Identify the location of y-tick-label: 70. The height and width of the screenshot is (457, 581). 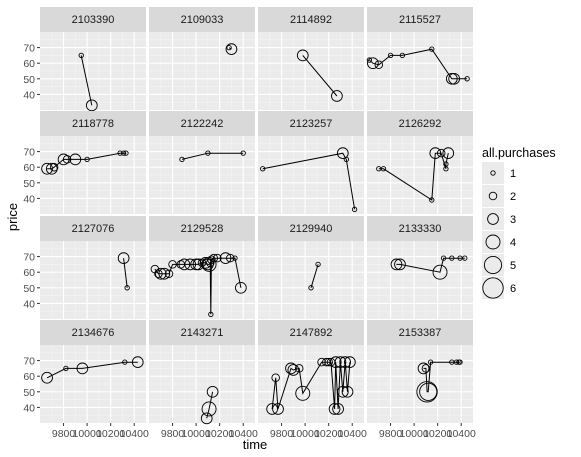
(29, 258).